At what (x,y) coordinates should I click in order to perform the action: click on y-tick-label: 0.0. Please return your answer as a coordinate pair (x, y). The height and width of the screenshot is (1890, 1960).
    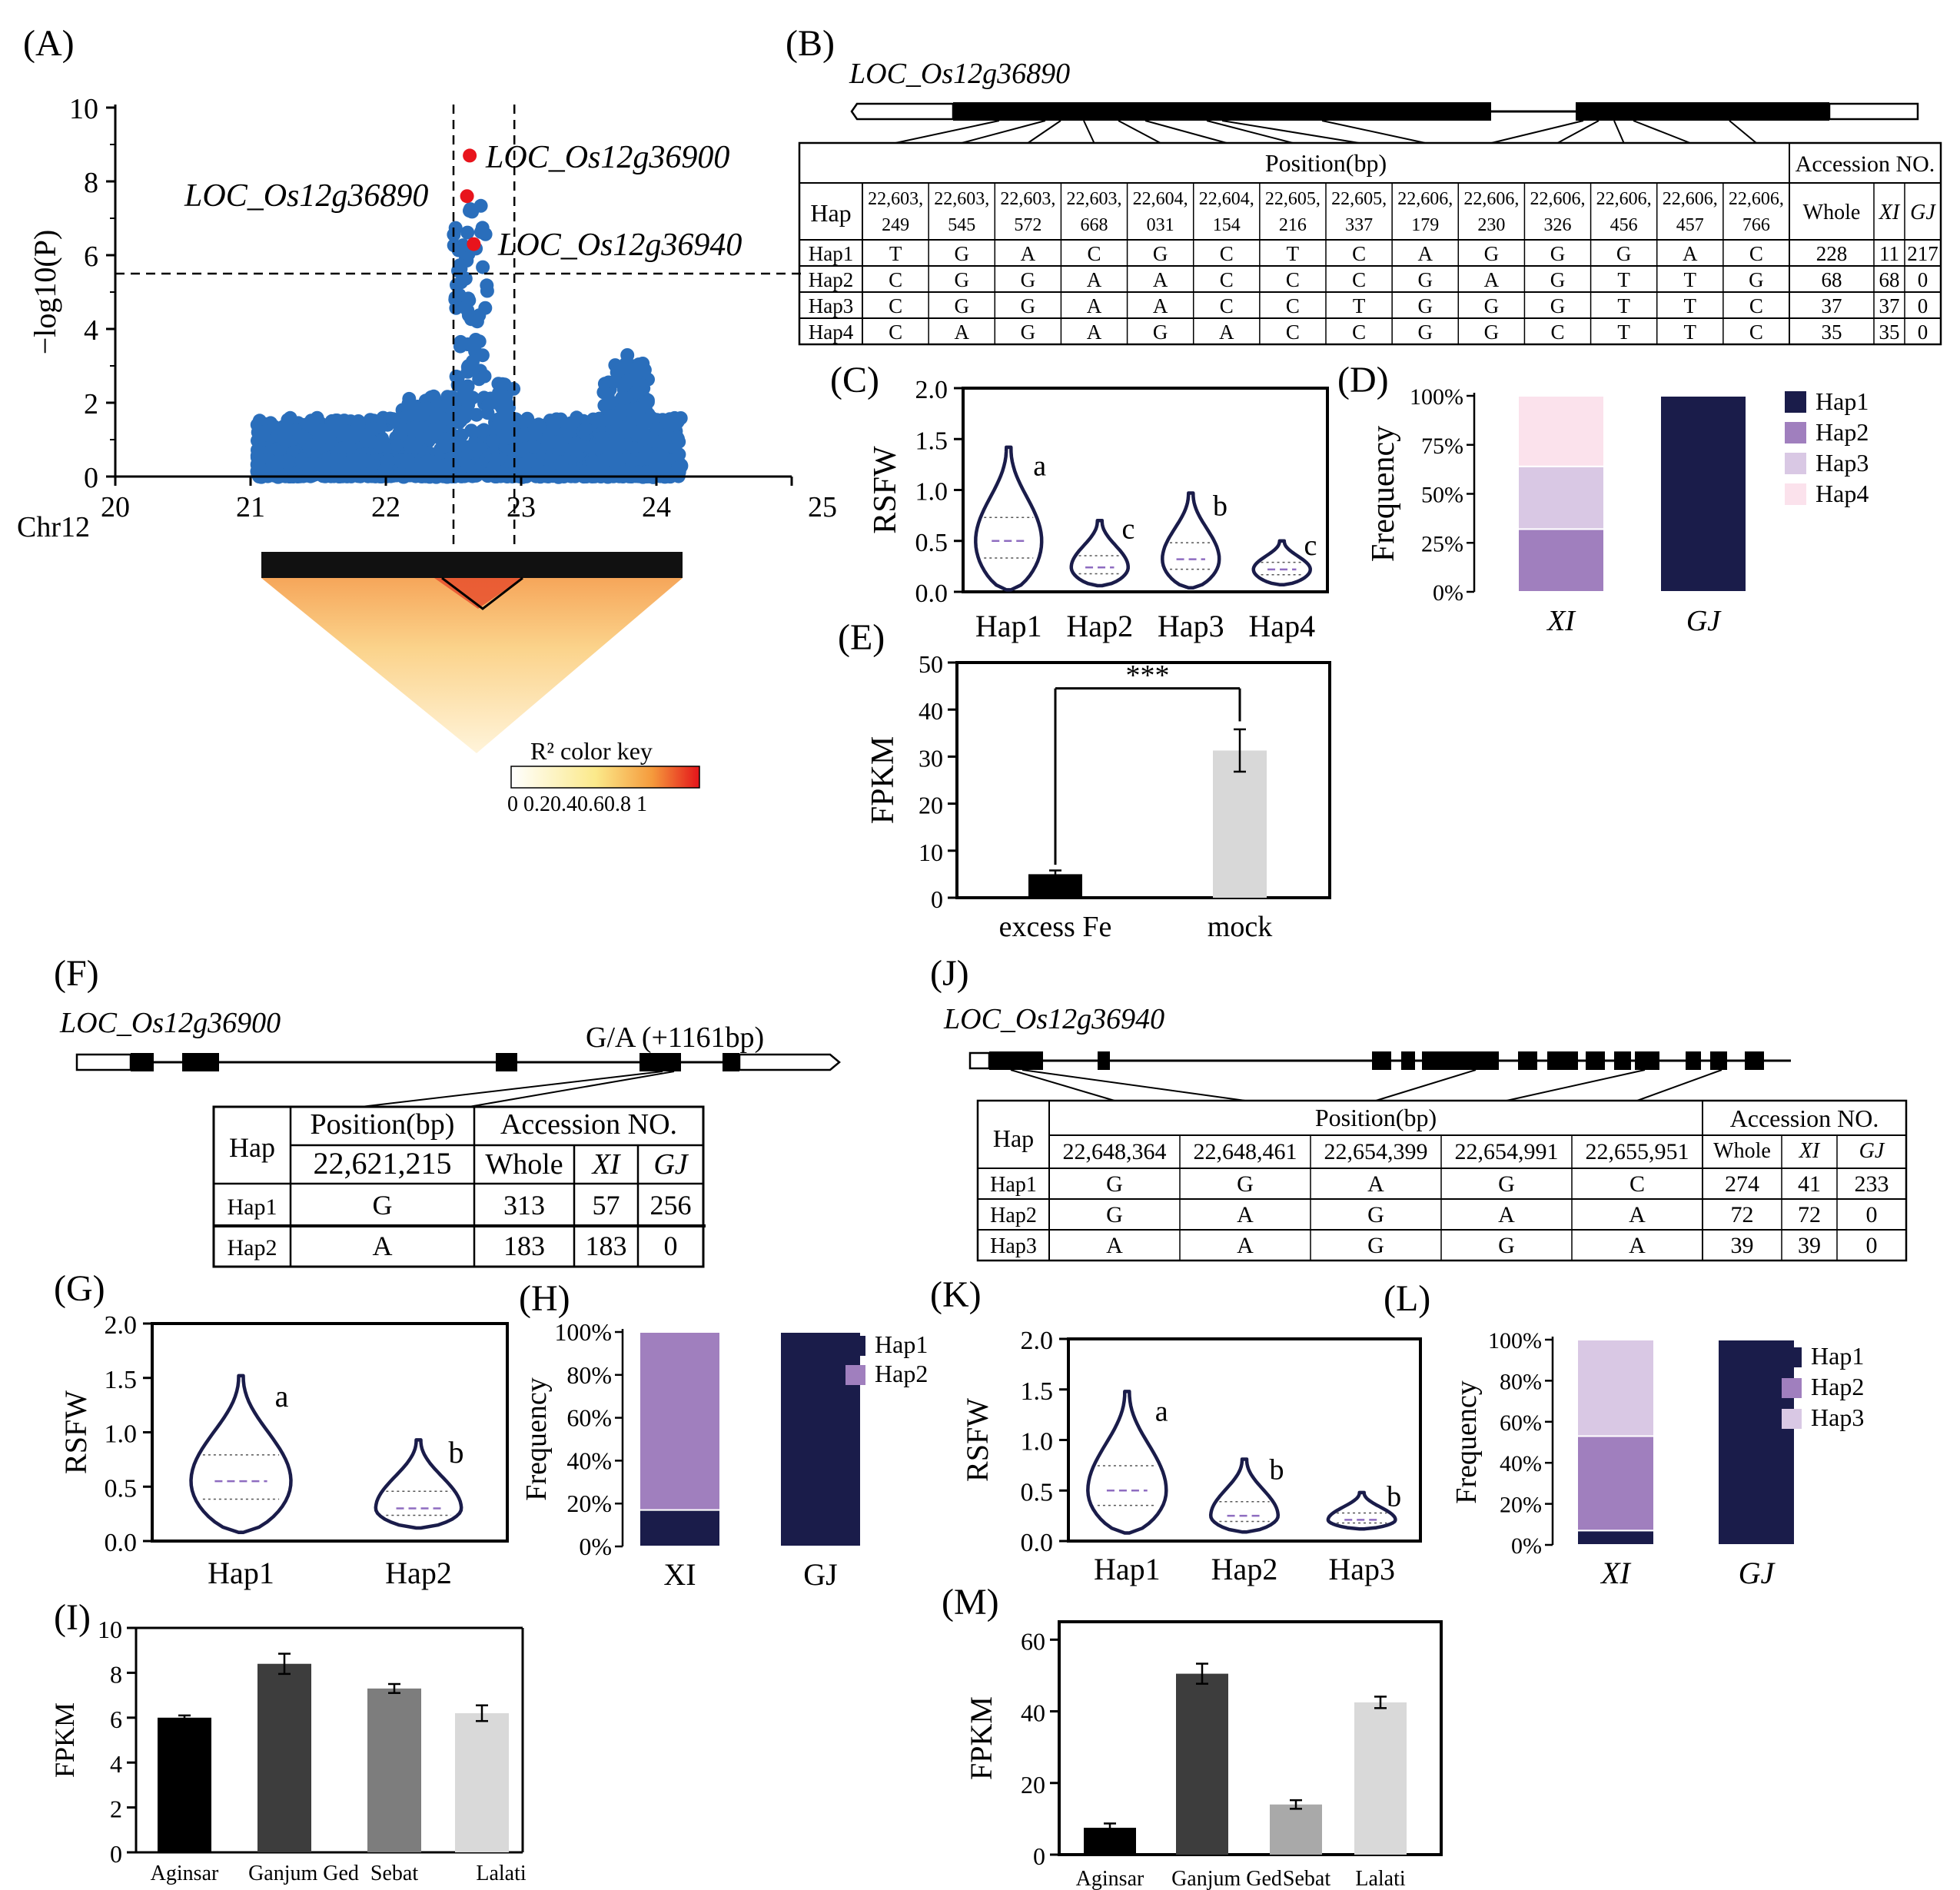
    Looking at the image, I should click on (1037, 1543).